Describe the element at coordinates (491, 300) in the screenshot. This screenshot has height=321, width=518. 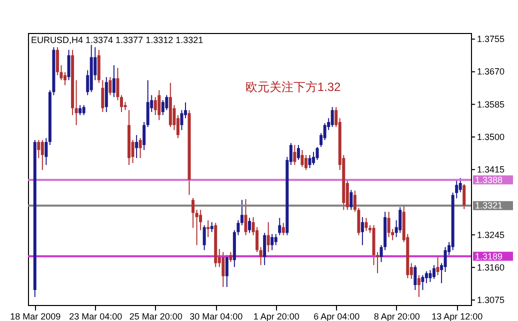
I see `y-tick-label: 1.3075` at that location.